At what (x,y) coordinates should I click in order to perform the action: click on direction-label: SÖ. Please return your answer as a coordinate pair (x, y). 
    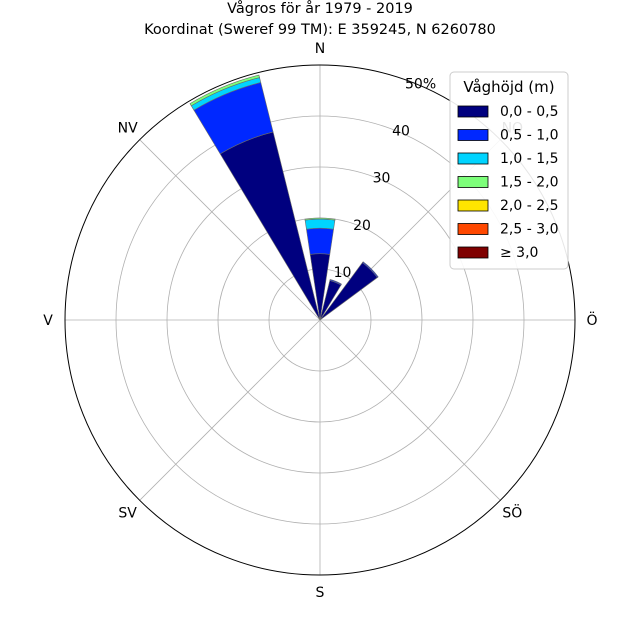
    Looking at the image, I should click on (512, 512).